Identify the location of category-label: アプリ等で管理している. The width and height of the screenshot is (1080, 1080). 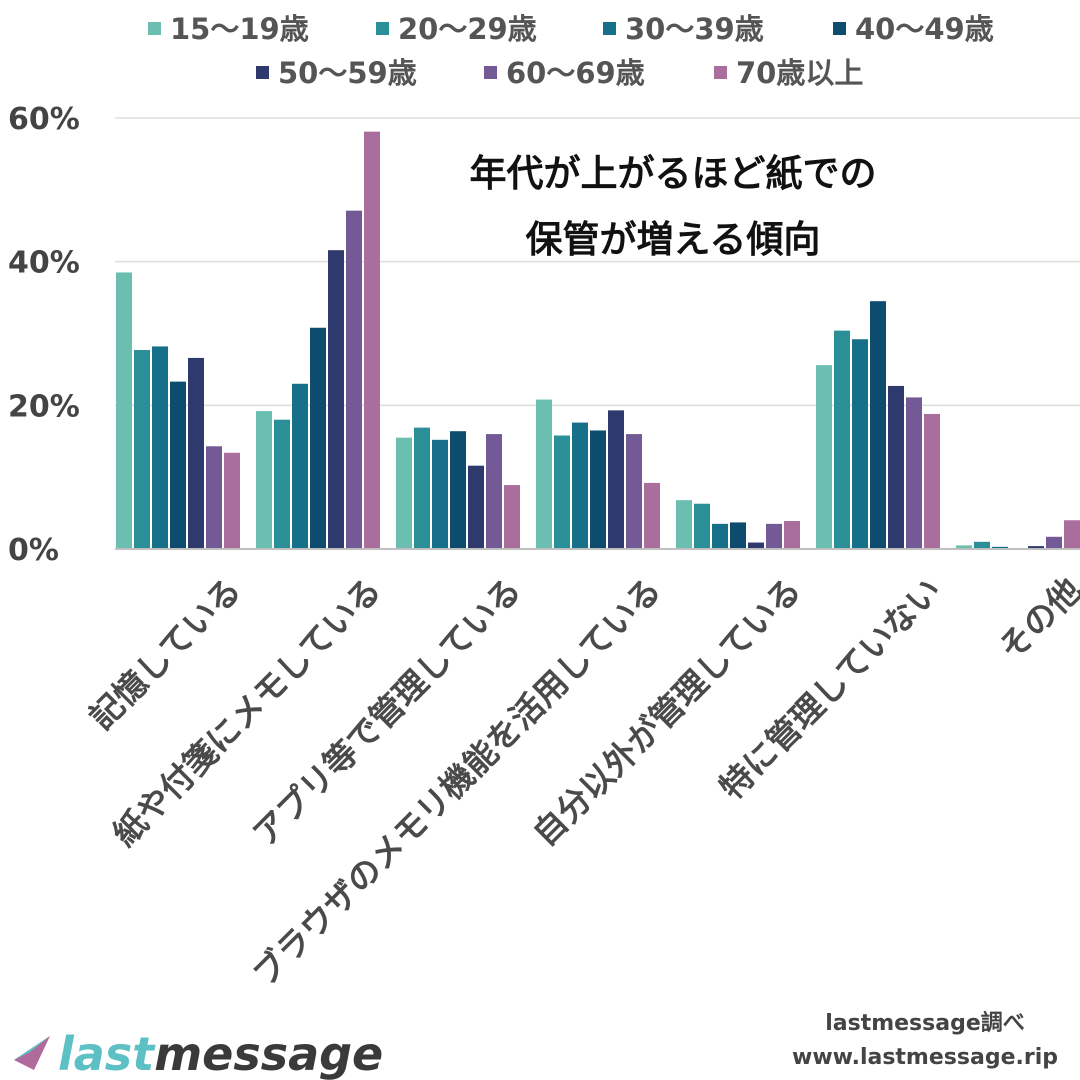
(387, 712).